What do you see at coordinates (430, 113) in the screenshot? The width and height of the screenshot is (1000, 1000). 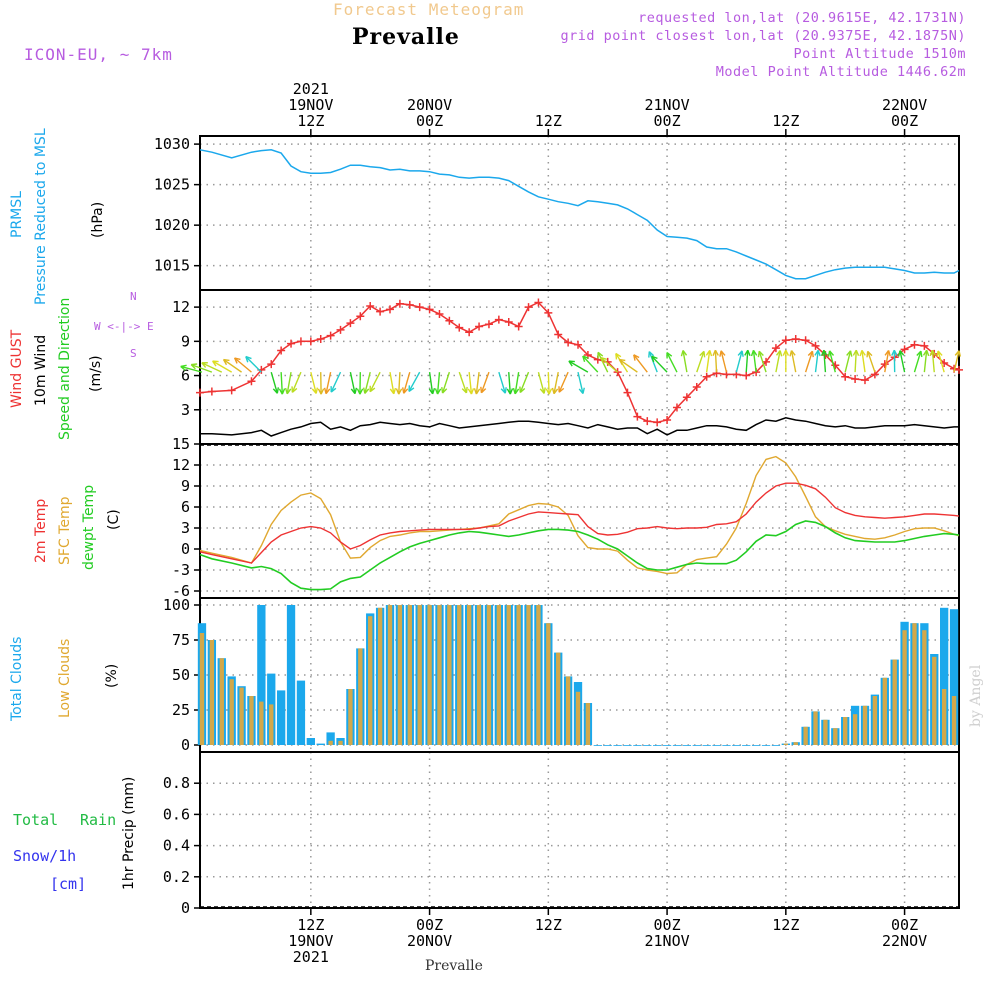 I see `time-label: 20NOV 00Z` at bounding box center [430, 113].